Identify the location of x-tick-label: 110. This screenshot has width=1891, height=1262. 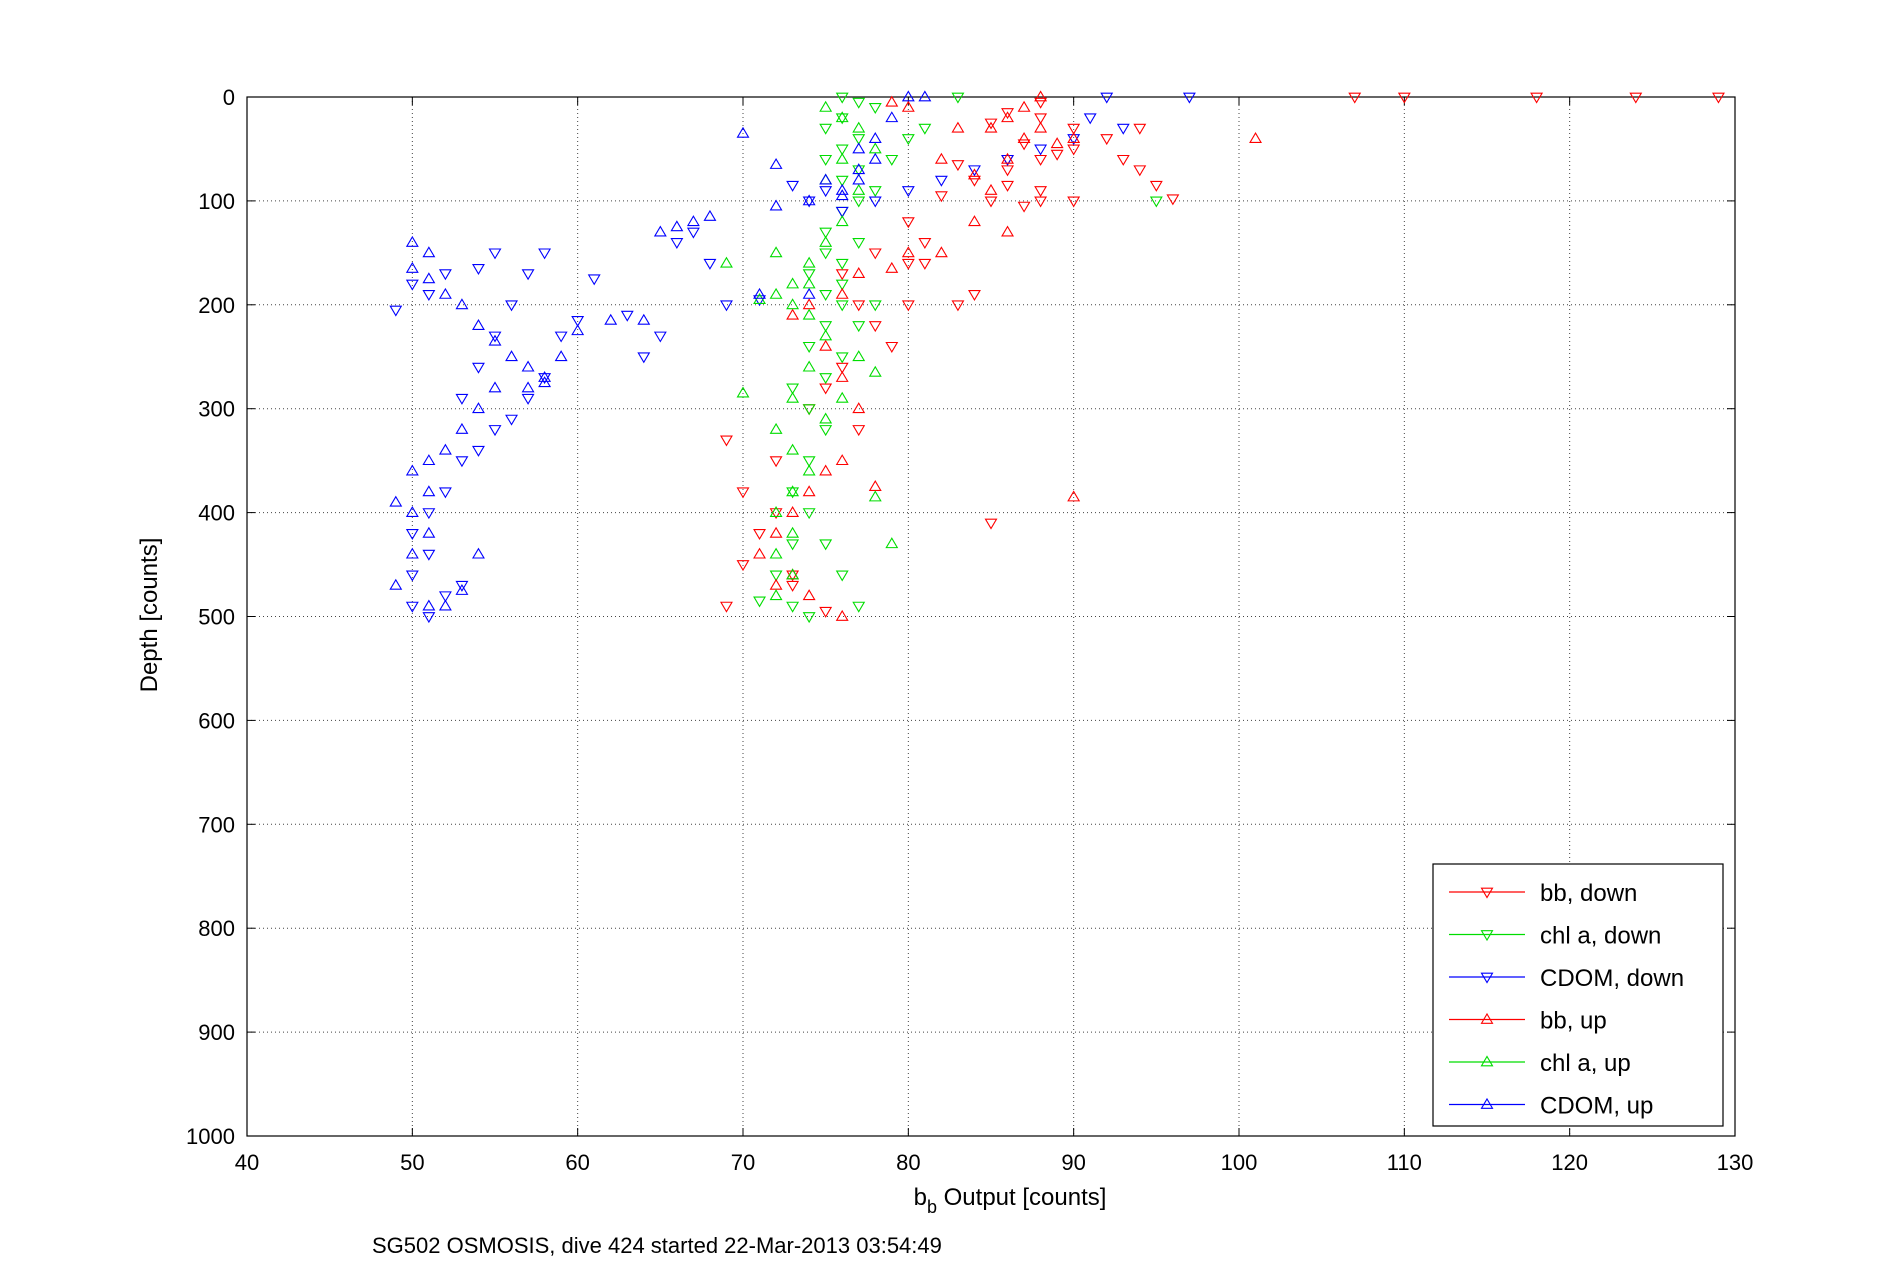
(1404, 1162).